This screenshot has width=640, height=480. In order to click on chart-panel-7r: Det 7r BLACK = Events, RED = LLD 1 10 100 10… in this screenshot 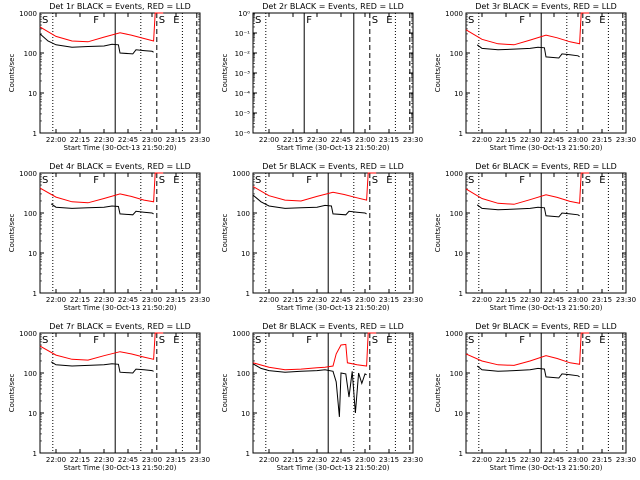, I will do `click(109, 397)`.